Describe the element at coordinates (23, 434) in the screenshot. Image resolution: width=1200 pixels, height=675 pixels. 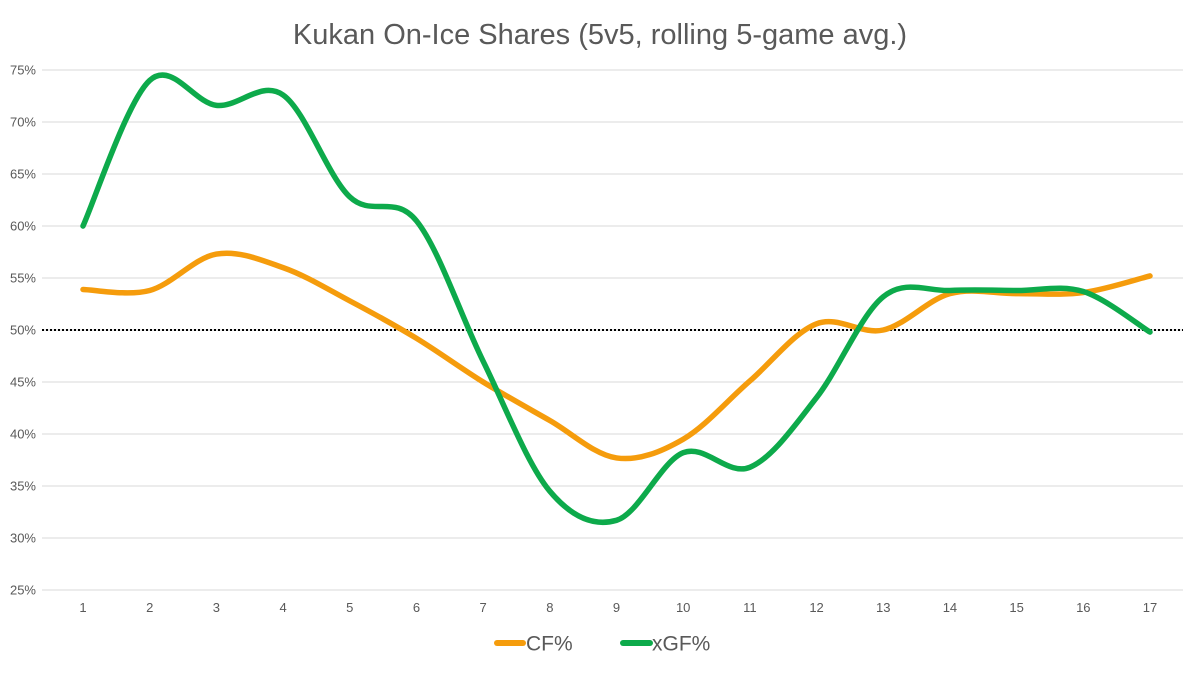
I see `y-tick-label: 40%` at that location.